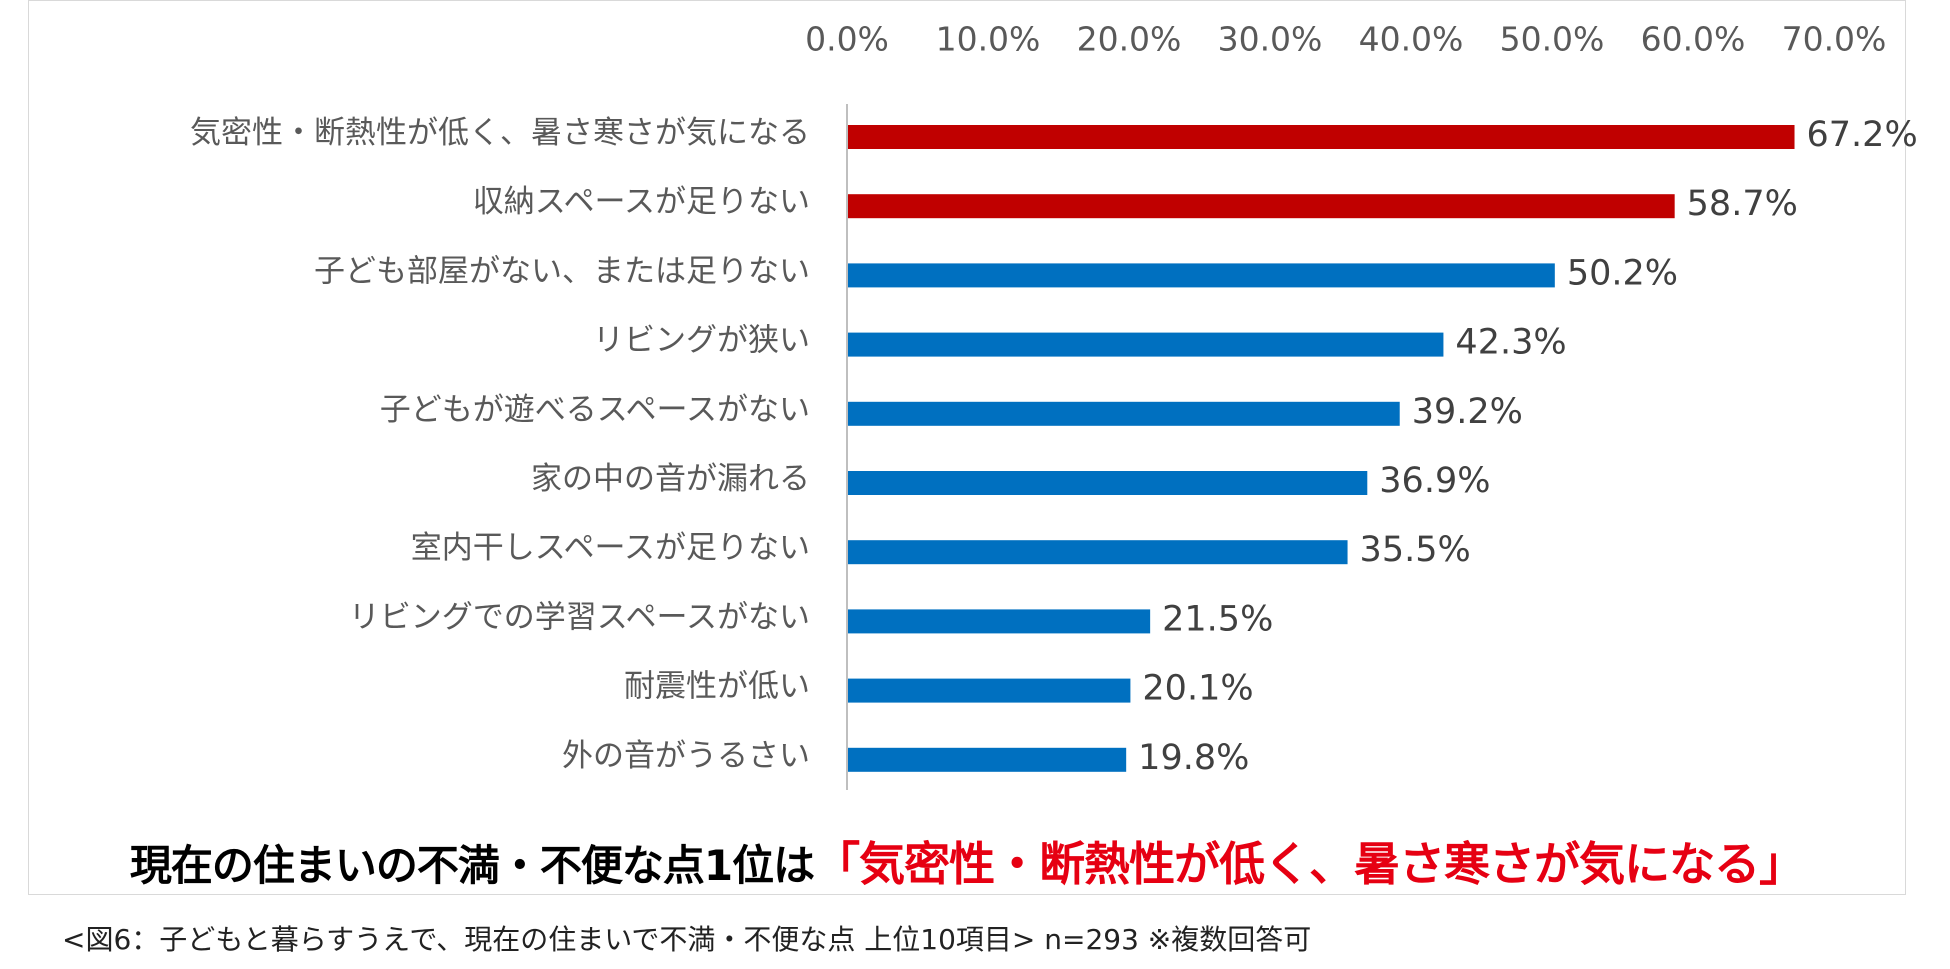 The height and width of the screenshot is (969, 1950). What do you see at coordinates (1467, 412) in the screenshot?
I see `data-label: 39.2%` at bounding box center [1467, 412].